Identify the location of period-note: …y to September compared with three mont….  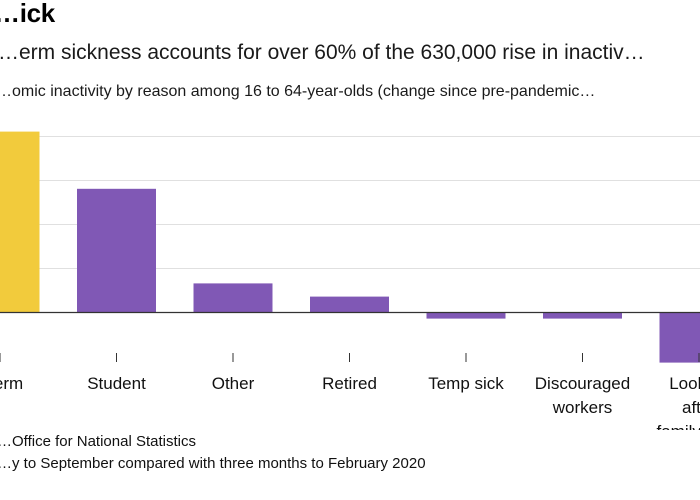
(213, 463).